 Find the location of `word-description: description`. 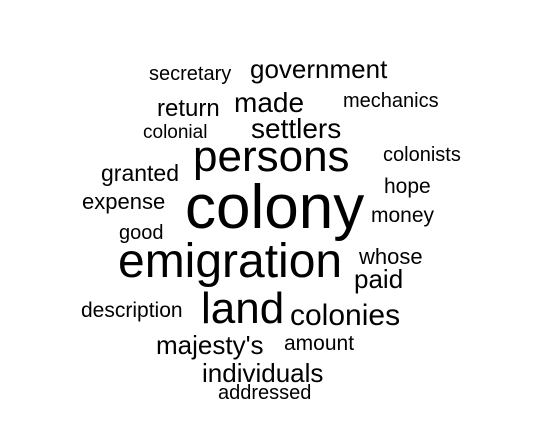

word-description: description is located at coordinates (132, 310).